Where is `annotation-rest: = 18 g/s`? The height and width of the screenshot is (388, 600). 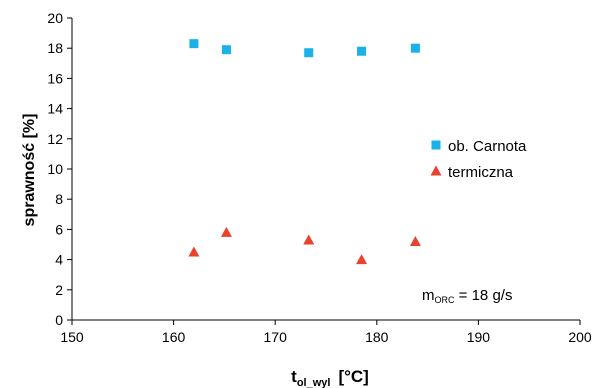 annotation-rest: = 18 g/s is located at coordinates (484, 295).